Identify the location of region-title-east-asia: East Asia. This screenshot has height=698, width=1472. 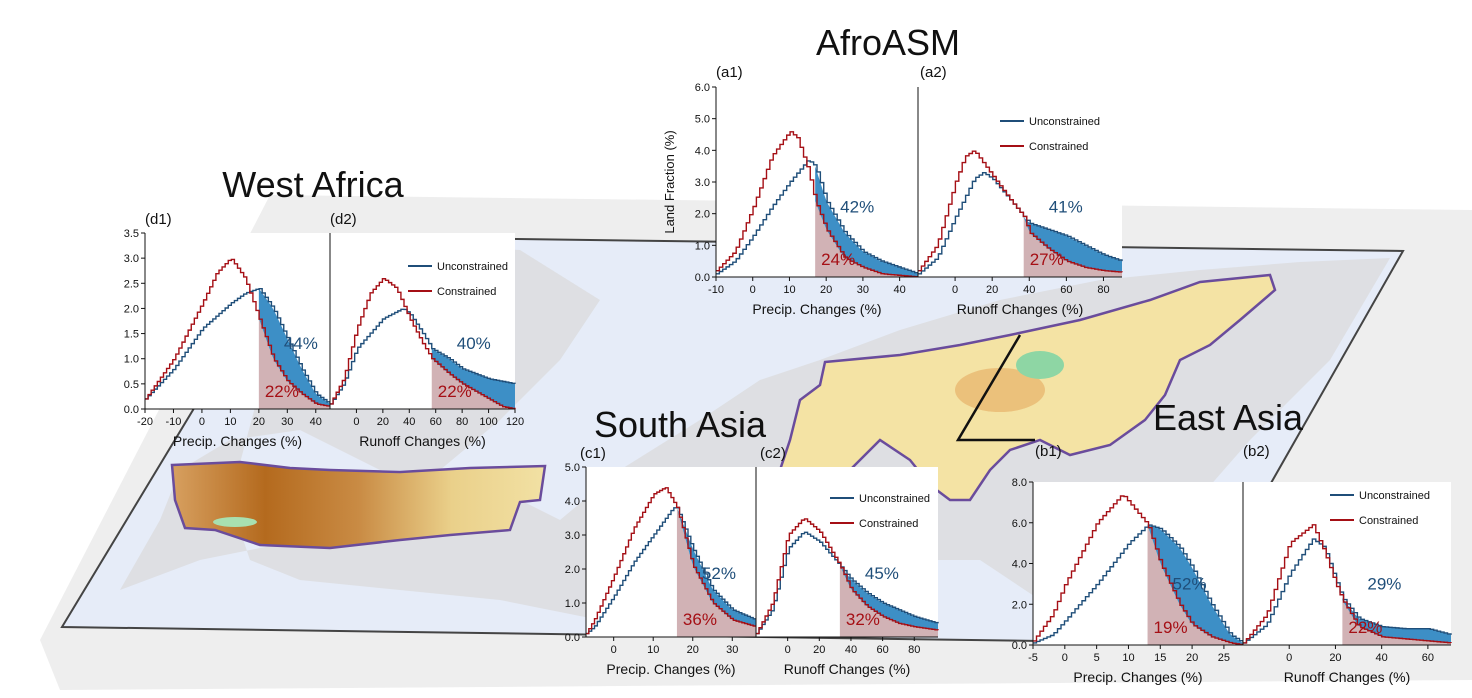
(1228, 417).